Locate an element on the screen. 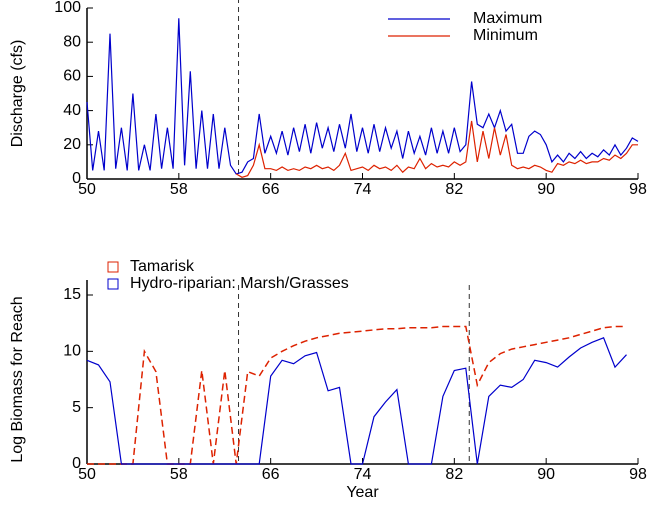  legend-label: Tamarisk is located at coordinates (162, 266).